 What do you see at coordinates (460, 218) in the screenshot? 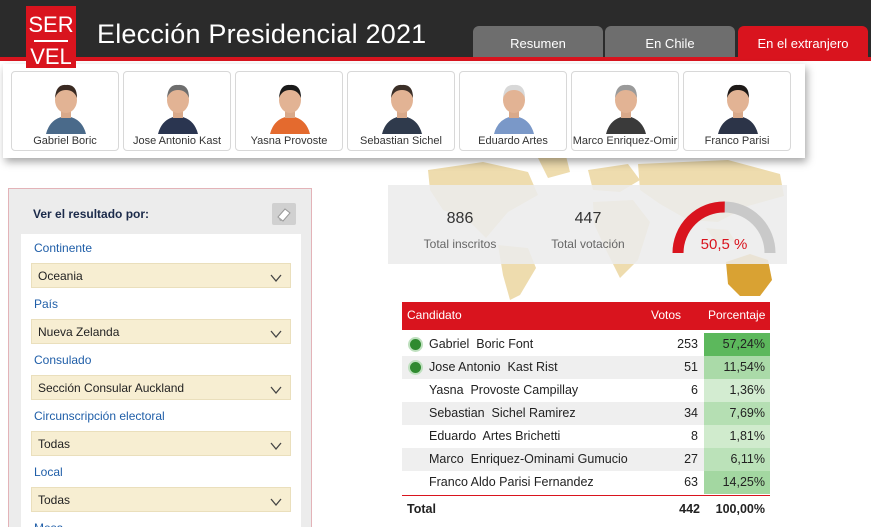
I see `total-inscritos-value: 886` at bounding box center [460, 218].